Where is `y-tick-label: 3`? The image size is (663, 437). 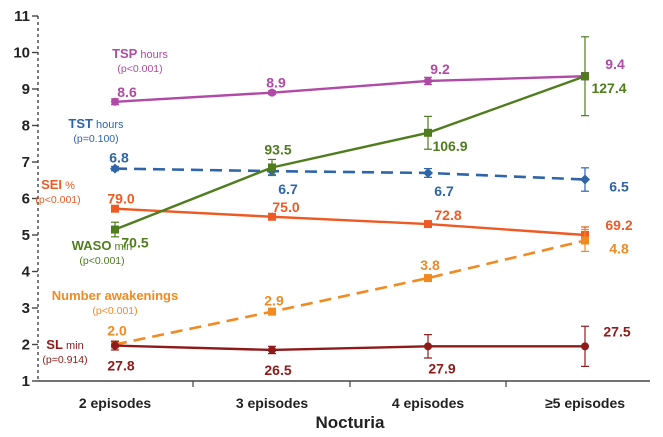
y-tick-label: 3 is located at coordinates (26, 308).